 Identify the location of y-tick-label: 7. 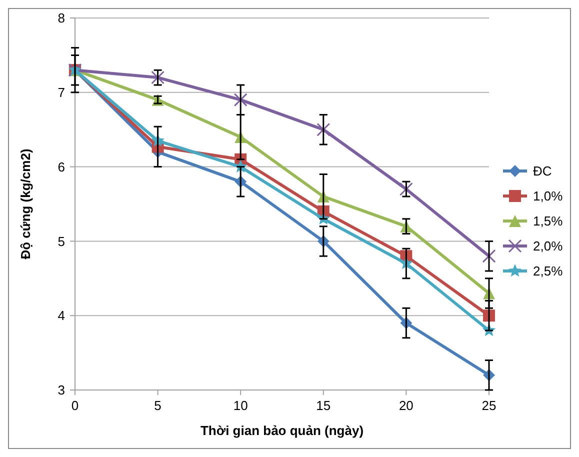
(61, 92).